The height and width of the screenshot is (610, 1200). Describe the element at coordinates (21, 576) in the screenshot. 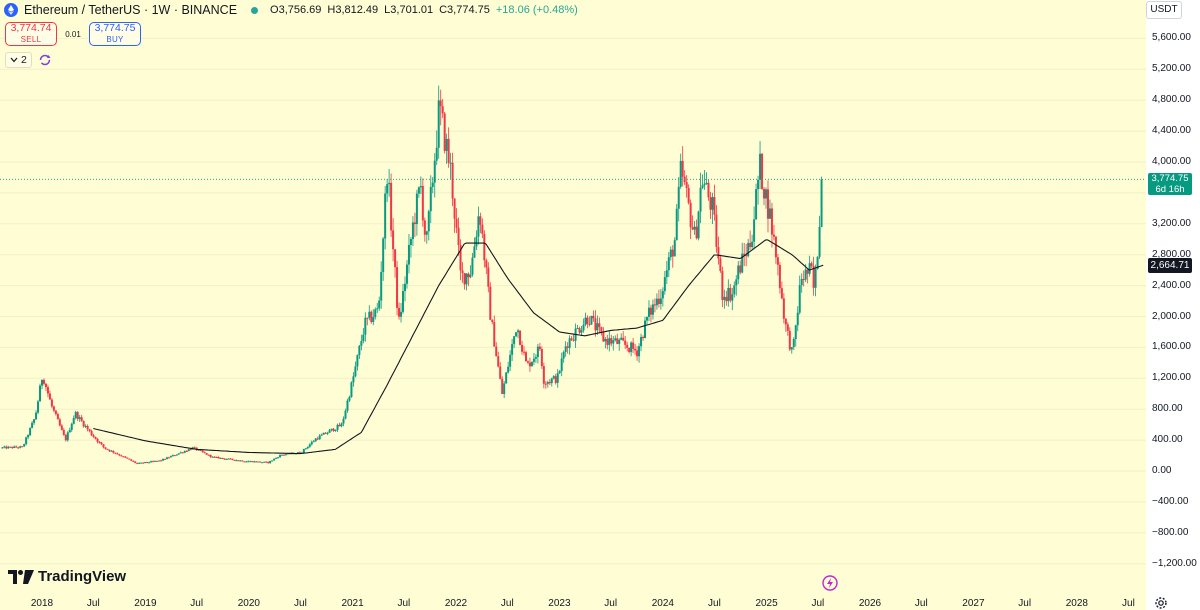

I see `tradingview-mark-icon` at that location.